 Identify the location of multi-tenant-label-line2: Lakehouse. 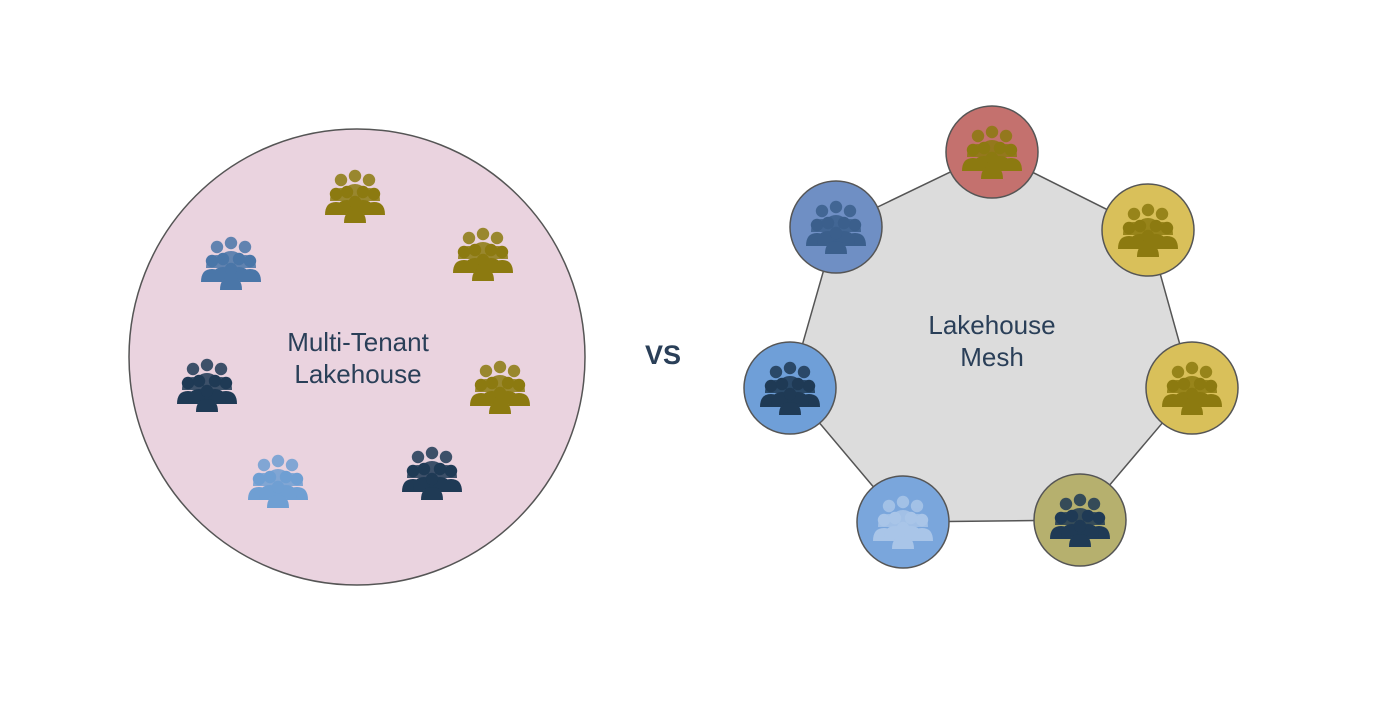
(357, 374).